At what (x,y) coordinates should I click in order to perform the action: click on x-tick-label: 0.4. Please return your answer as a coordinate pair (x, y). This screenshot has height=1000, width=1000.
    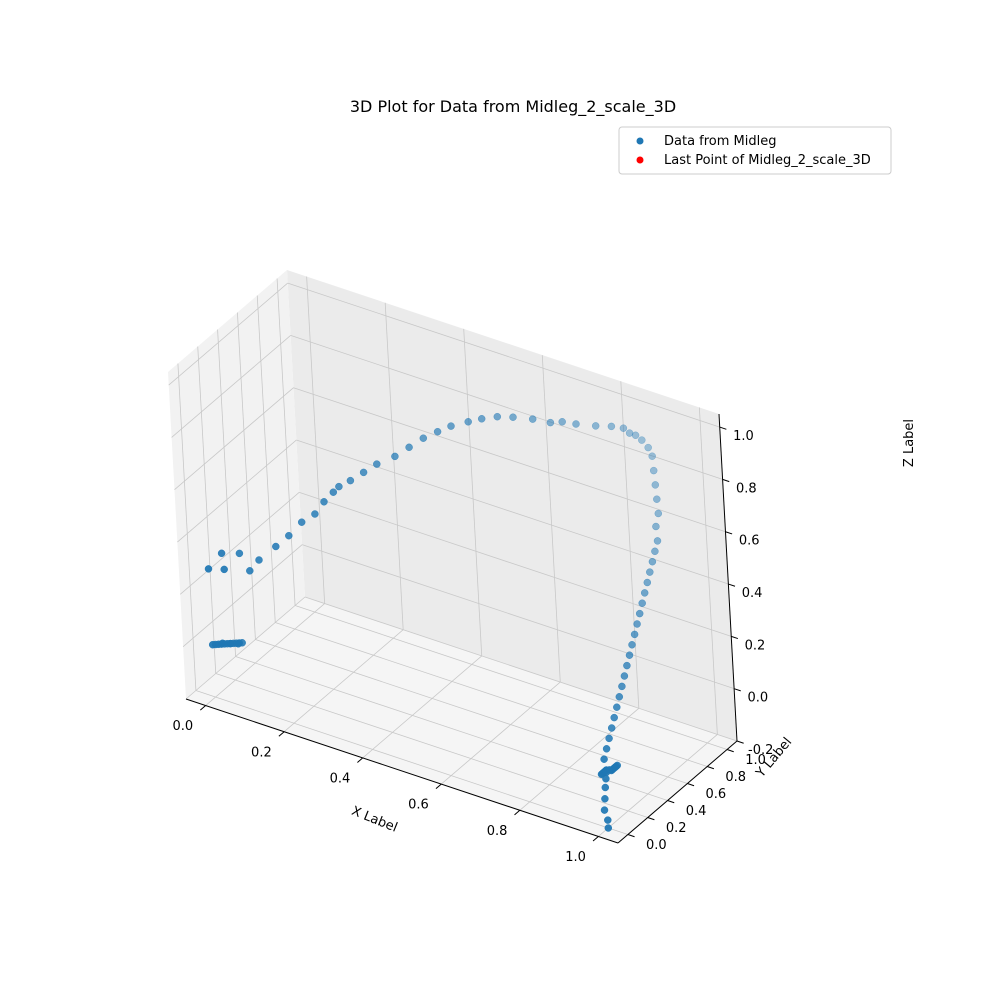
    Looking at the image, I should click on (340, 778).